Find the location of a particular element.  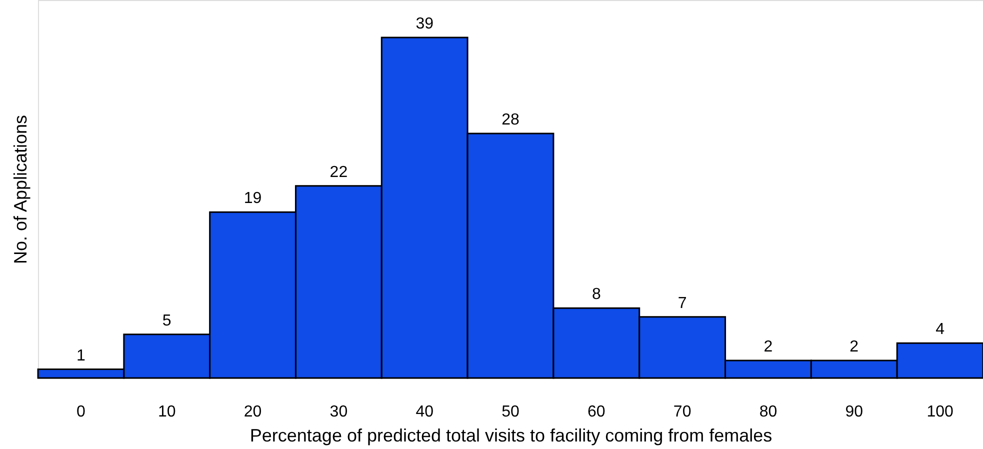

data-label: 39 is located at coordinates (425, 23).